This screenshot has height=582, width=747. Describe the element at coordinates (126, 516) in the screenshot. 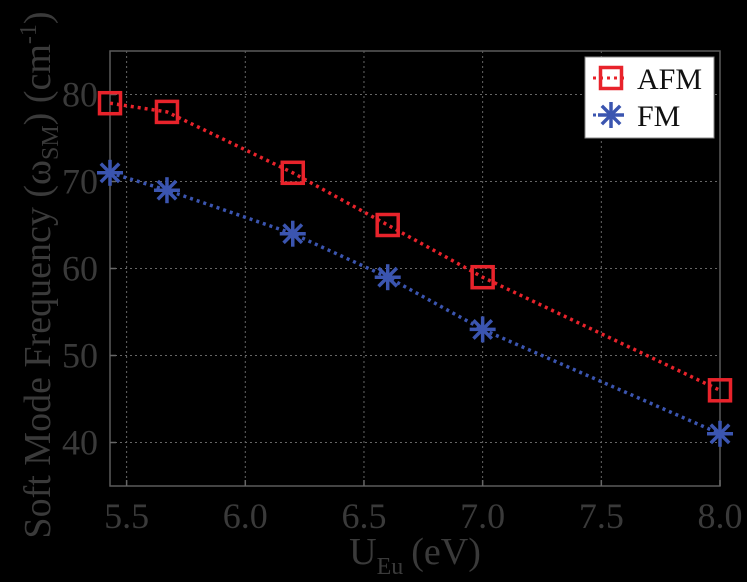

I see `x-tick-label: 5.5` at that location.